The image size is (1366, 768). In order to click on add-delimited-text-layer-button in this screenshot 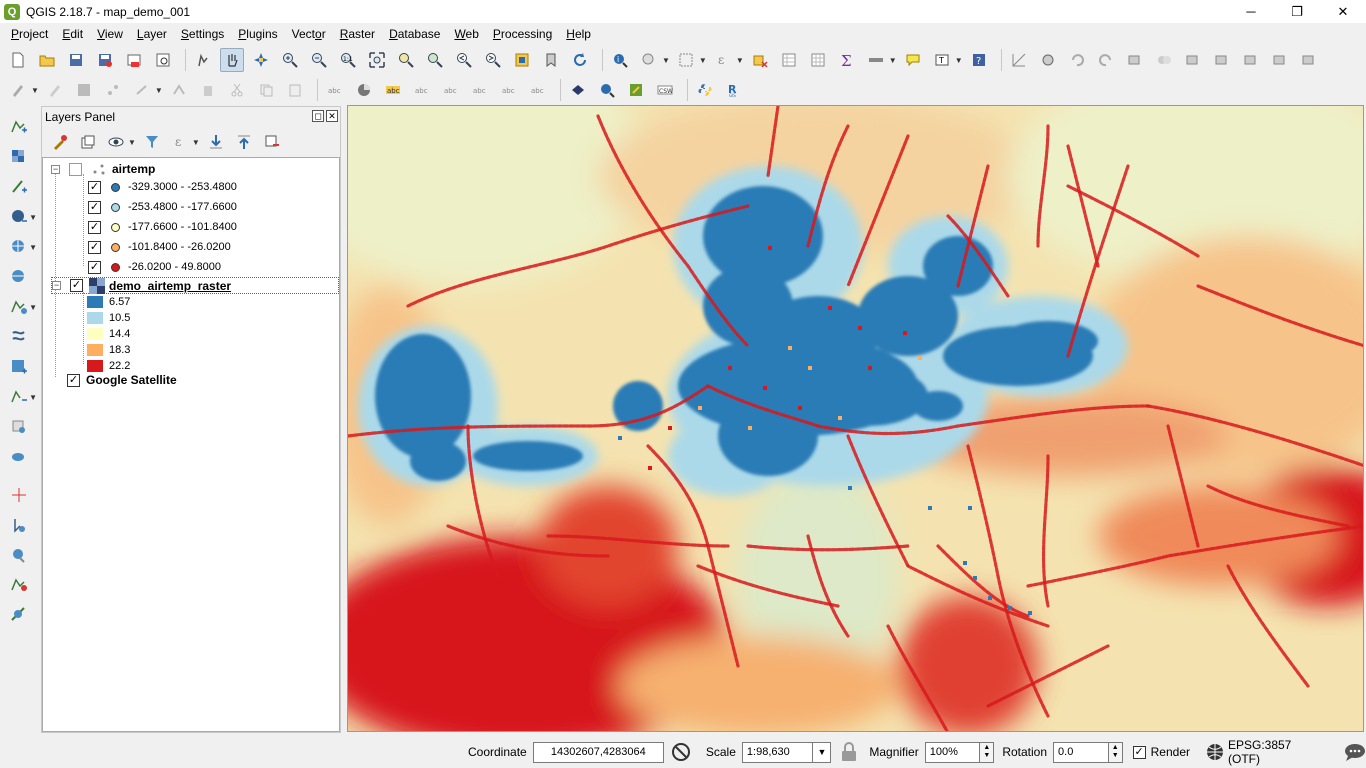, I will do `click(19, 187)`.